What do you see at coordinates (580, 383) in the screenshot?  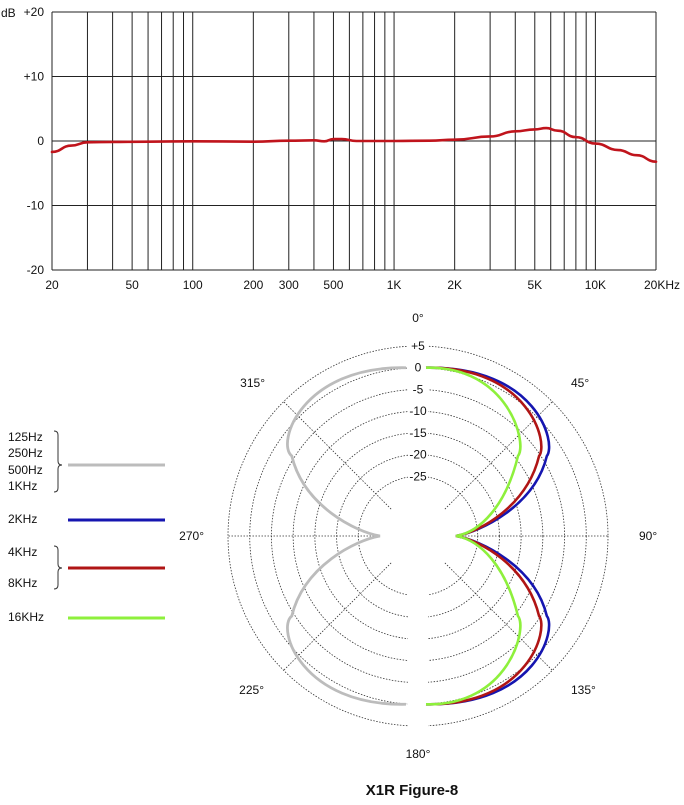 I see `polar-angle-label: 45°` at bounding box center [580, 383].